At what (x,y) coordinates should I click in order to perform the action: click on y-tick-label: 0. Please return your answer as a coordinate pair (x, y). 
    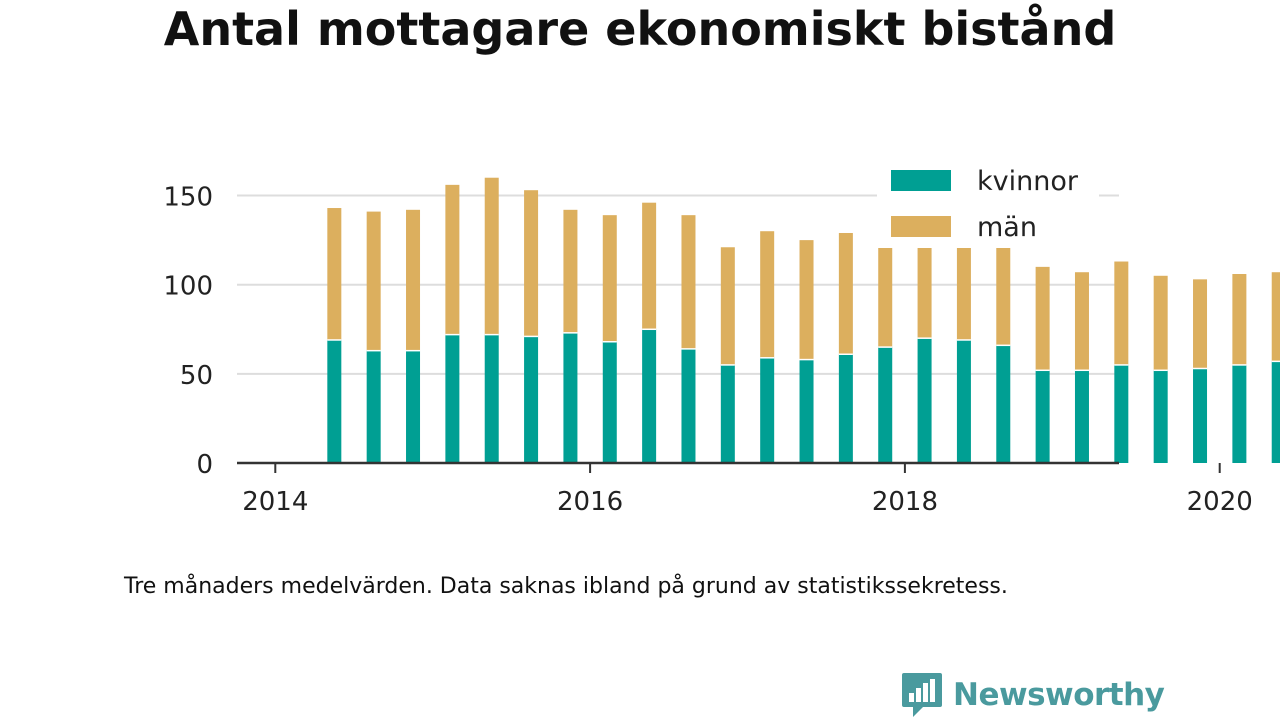
    Looking at the image, I should click on (204, 465).